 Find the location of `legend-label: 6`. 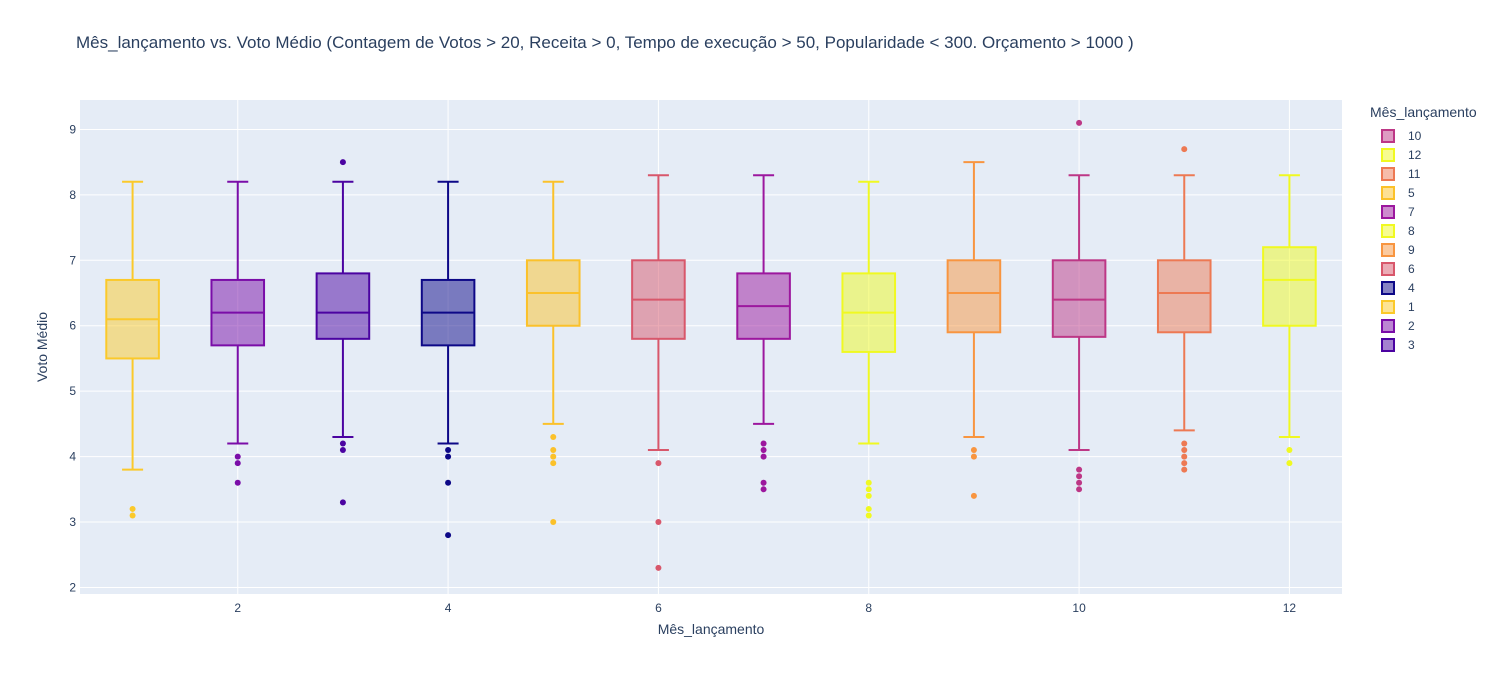

legend-label: 6 is located at coordinates (1411, 268).